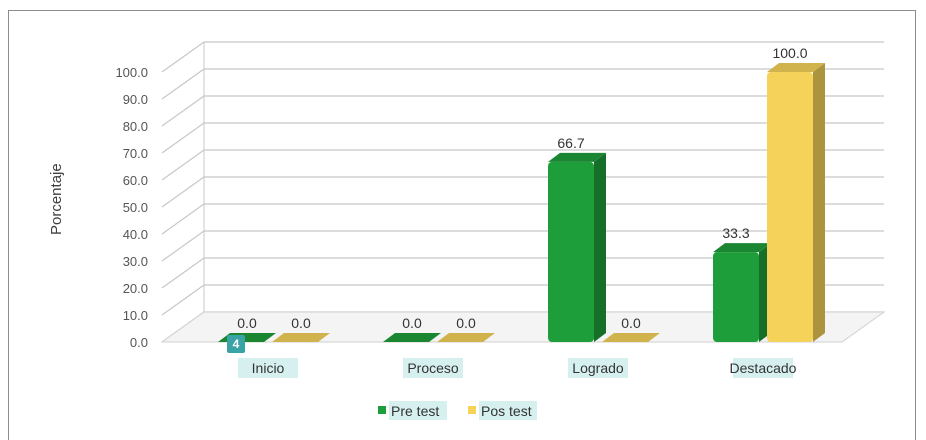 The height and width of the screenshot is (440, 926). I want to click on y-tick-label: 30.0, so click(135, 261).